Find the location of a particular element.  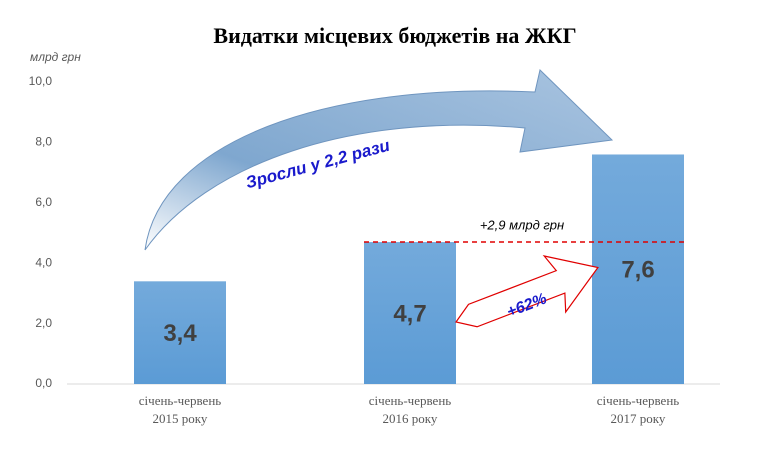

data-label: 4,7 is located at coordinates (409, 313).